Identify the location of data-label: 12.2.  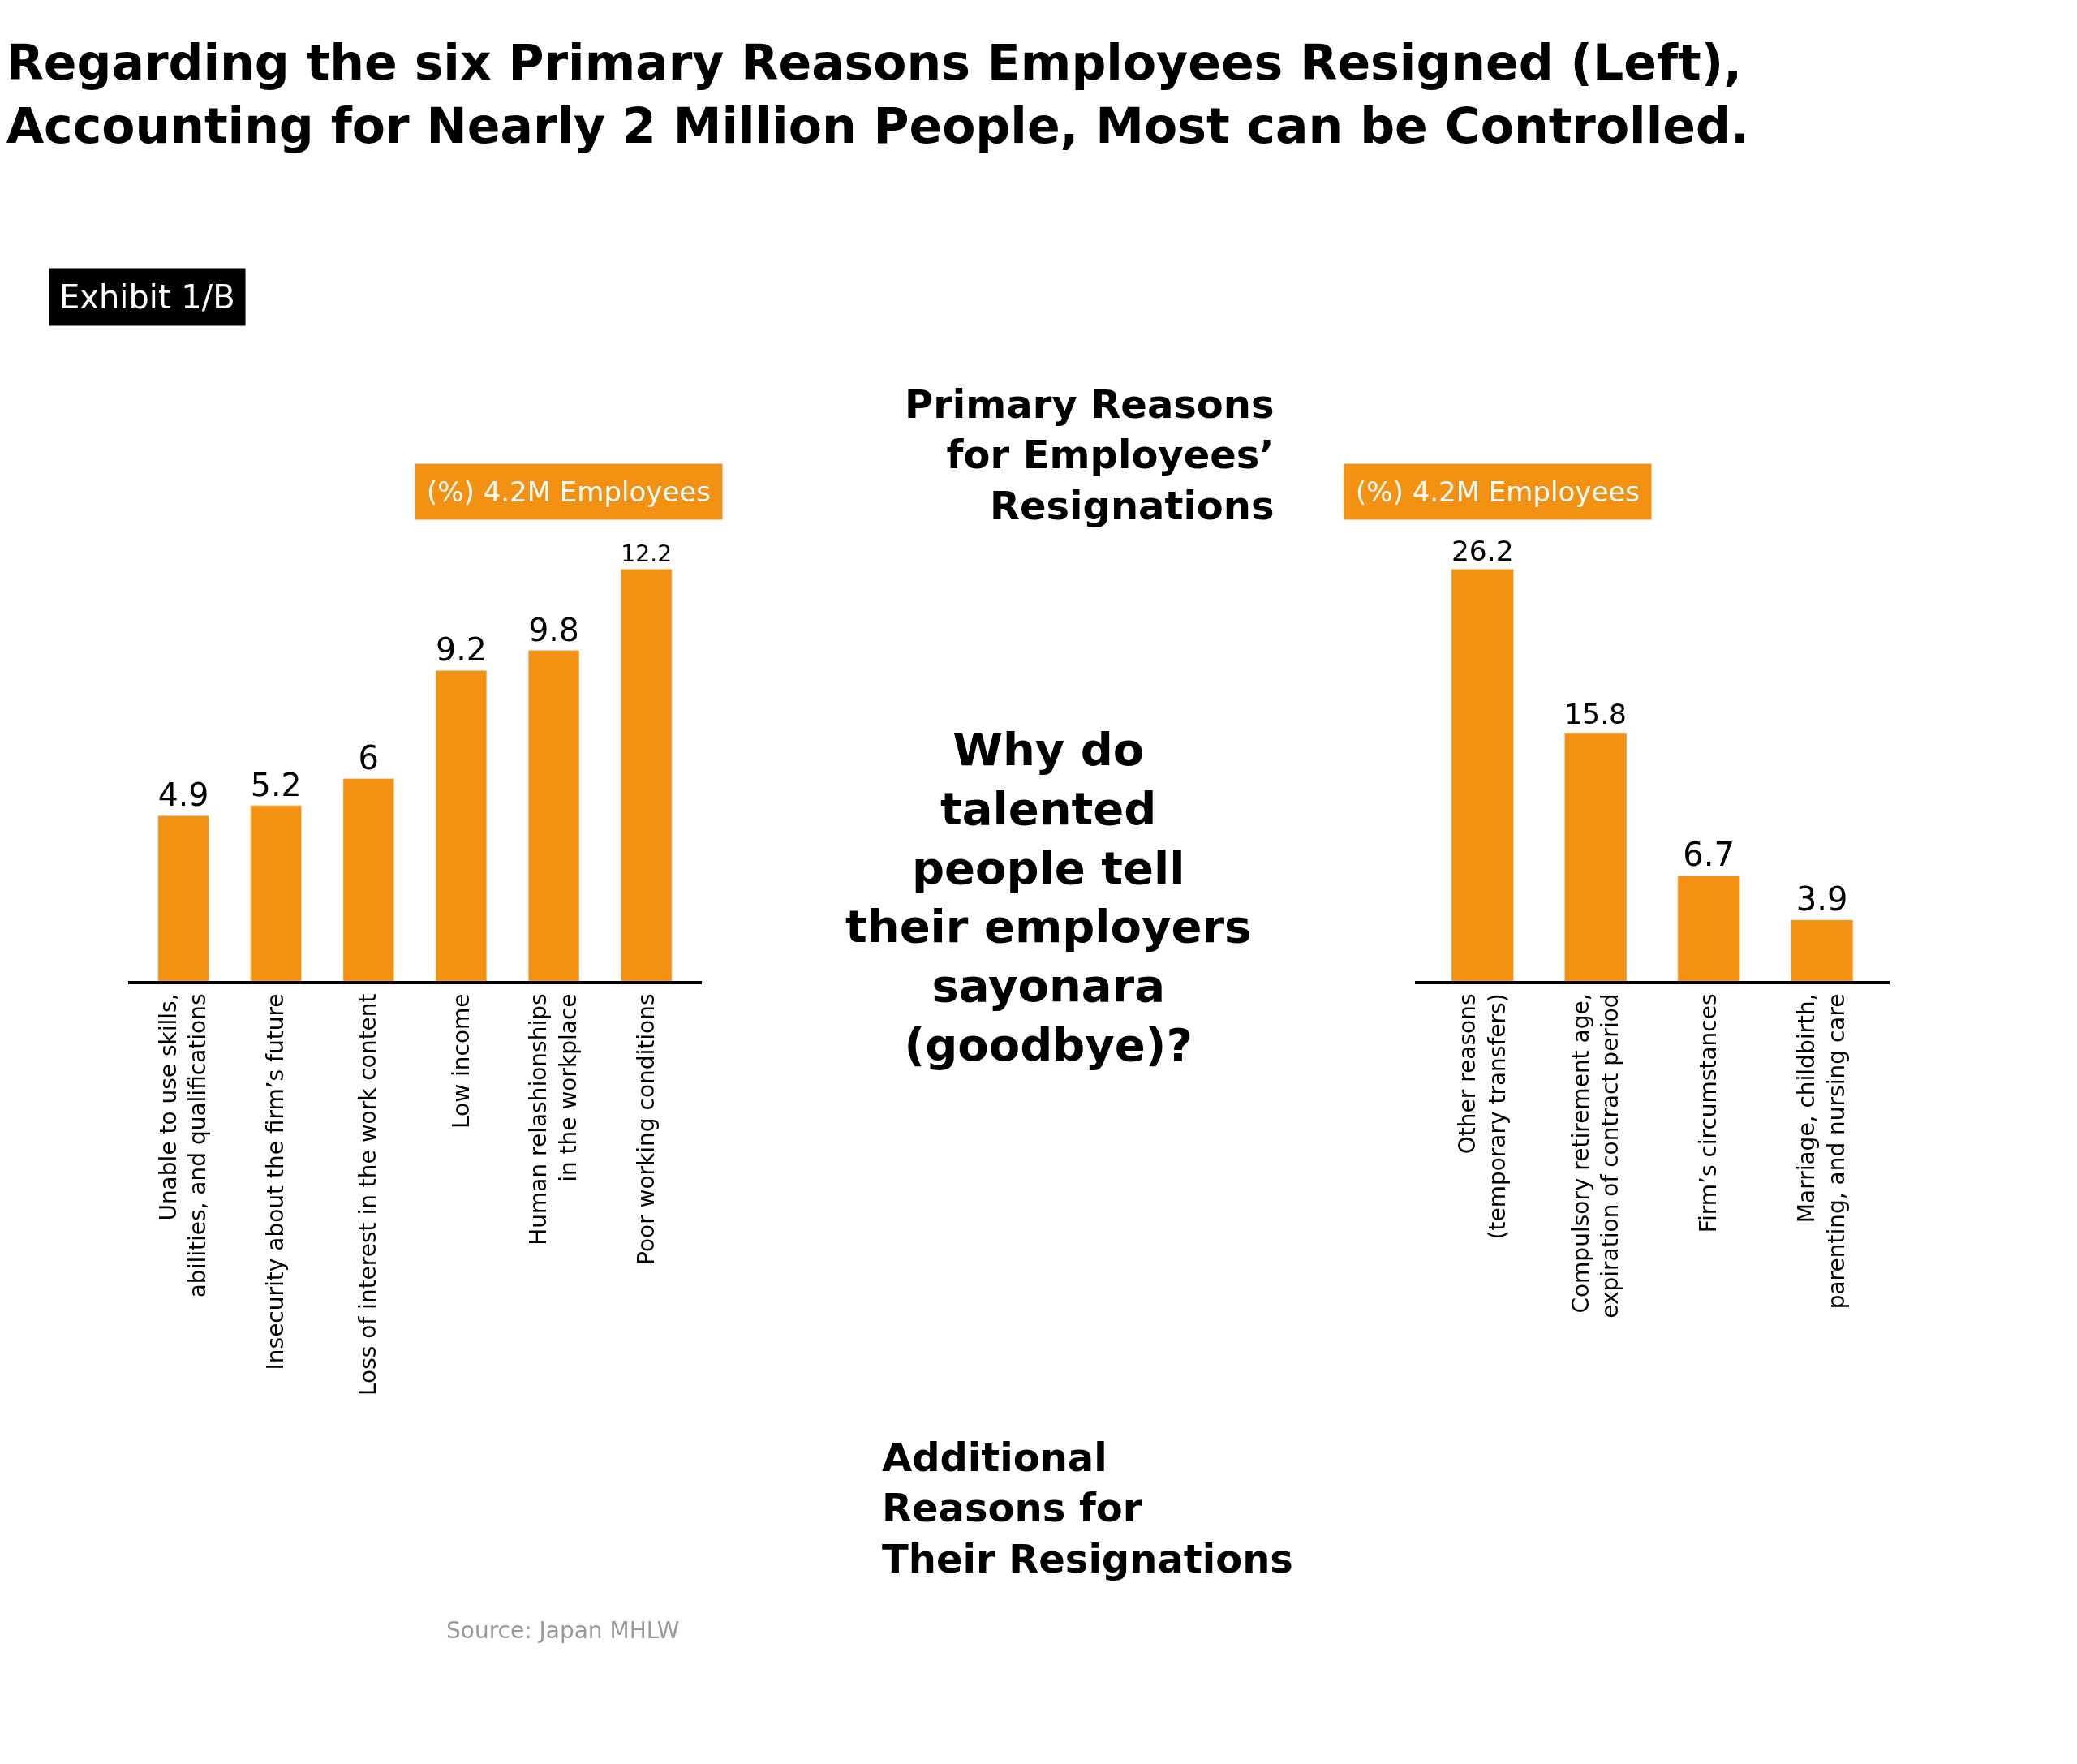
(647, 554).